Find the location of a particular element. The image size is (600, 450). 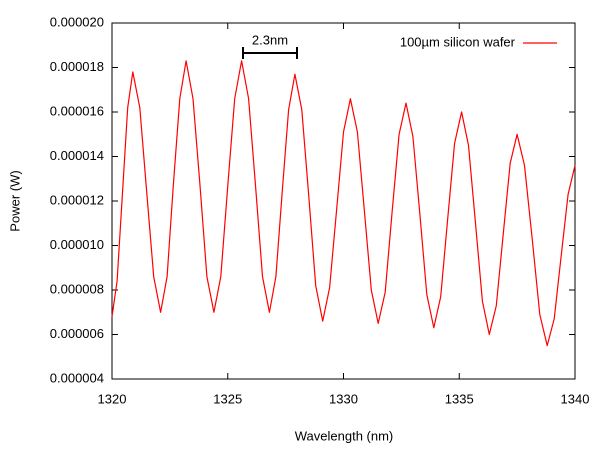

legend-label: 100µm silicon wafer is located at coordinates (458, 41).